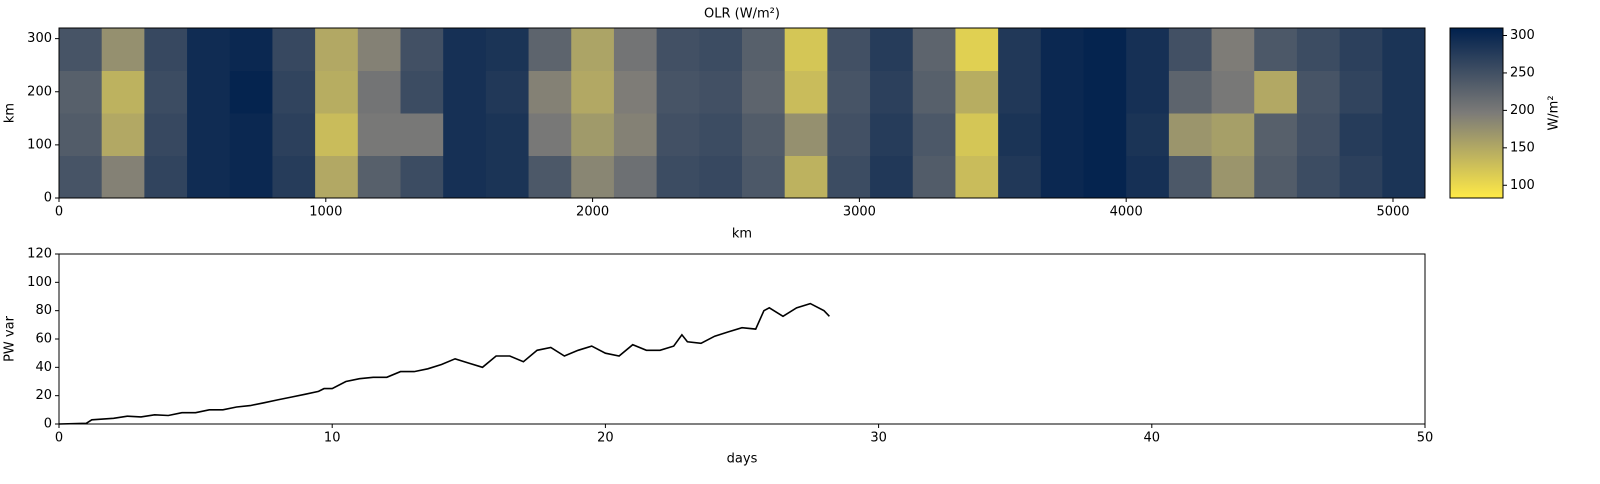 This screenshot has width=1600, height=484. What do you see at coordinates (43, 395) in the screenshot?
I see `y-tick-label: 20` at bounding box center [43, 395].